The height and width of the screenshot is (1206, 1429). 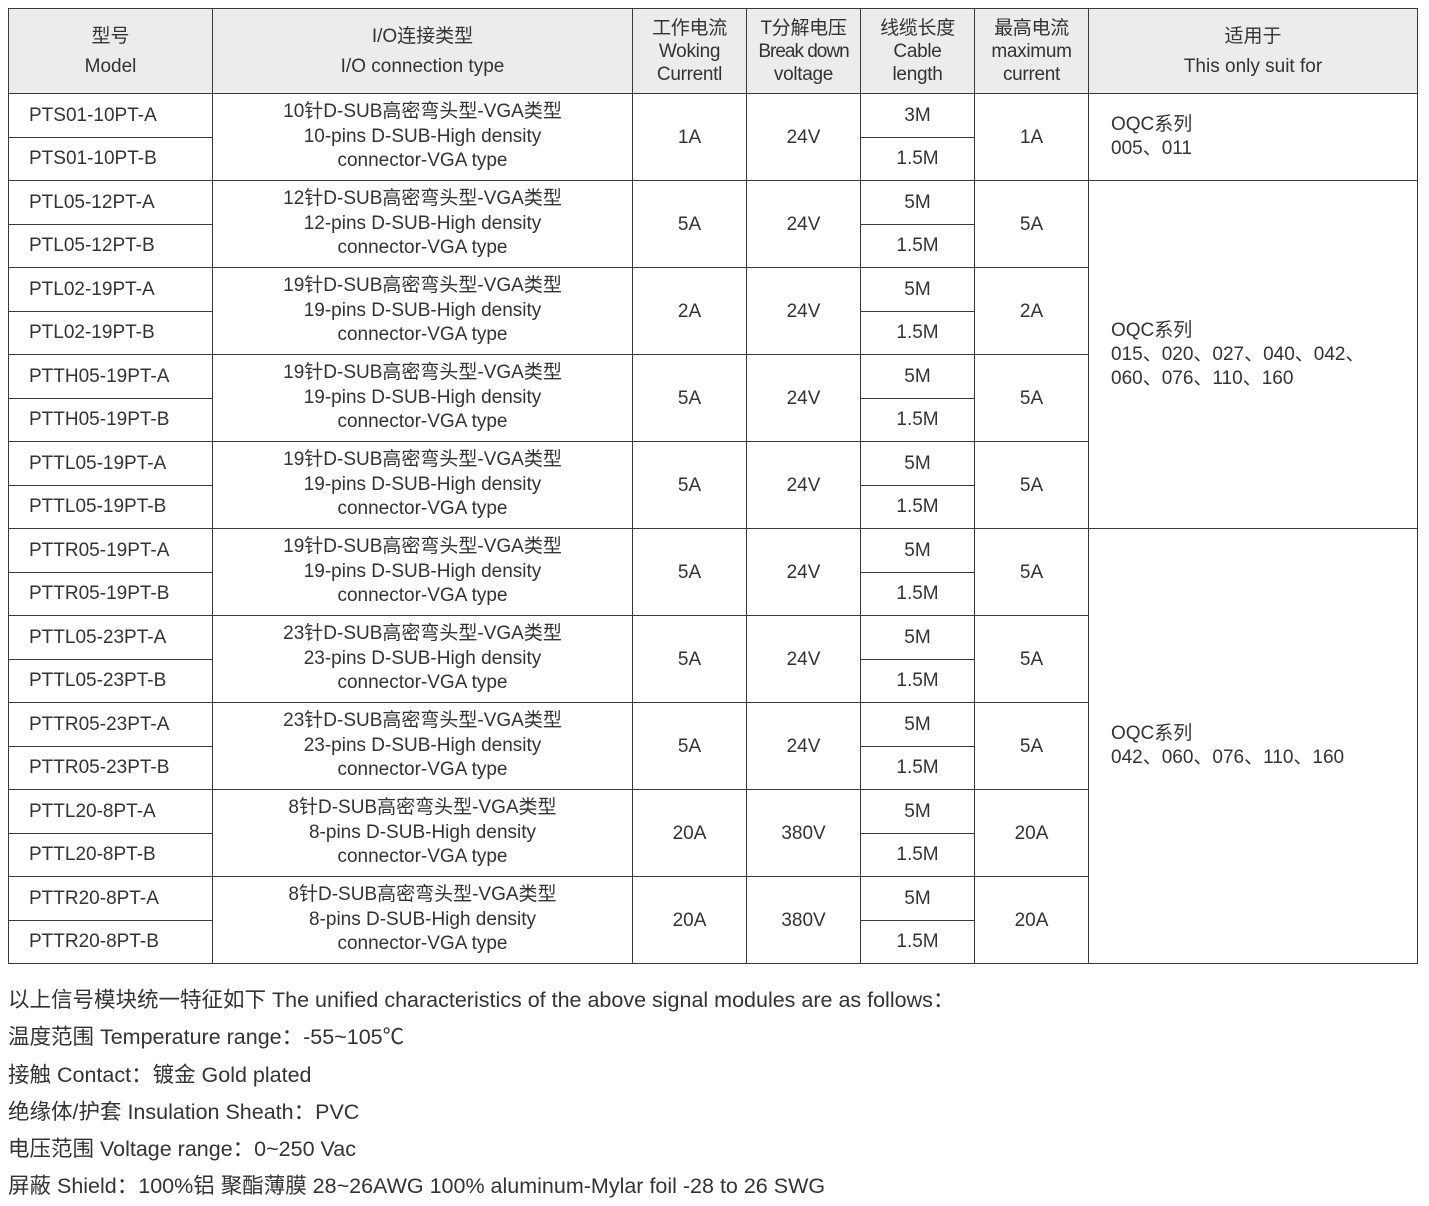 What do you see at coordinates (1253, 51) in the screenshot?
I see `header-suit-for: 适用于 This only suit for` at bounding box center [1253, 51].